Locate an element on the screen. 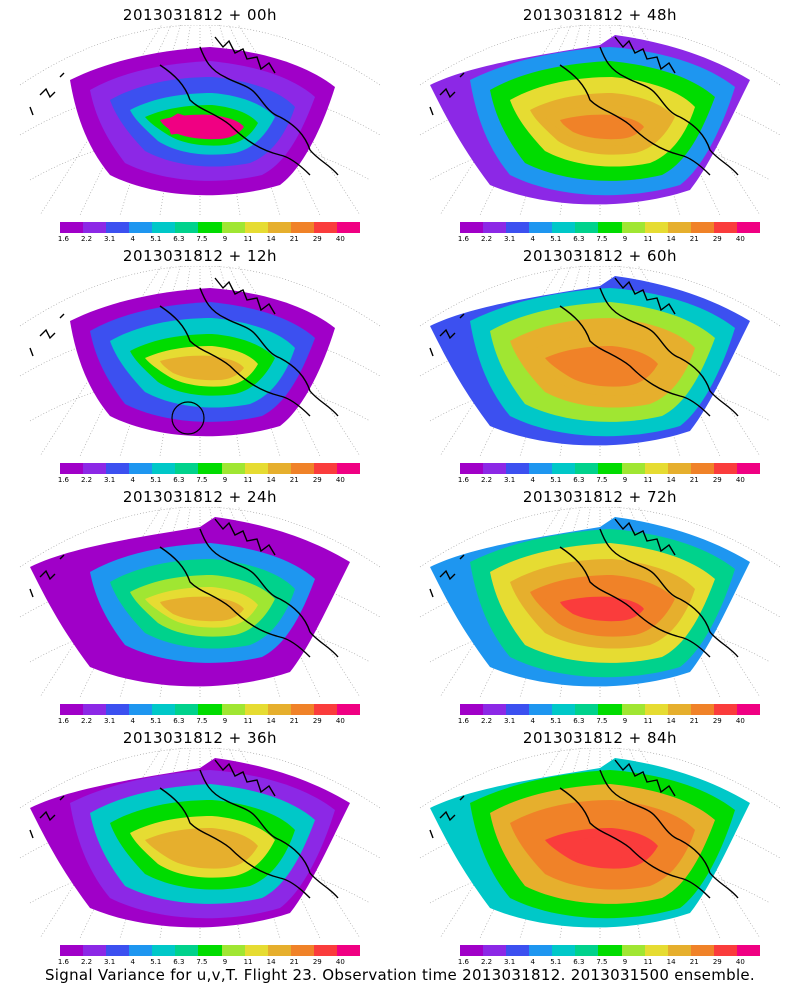 This screenshot has width=800, height=1000. panel-title: 2013031812 + 00h is located at coordinates (200, 15).